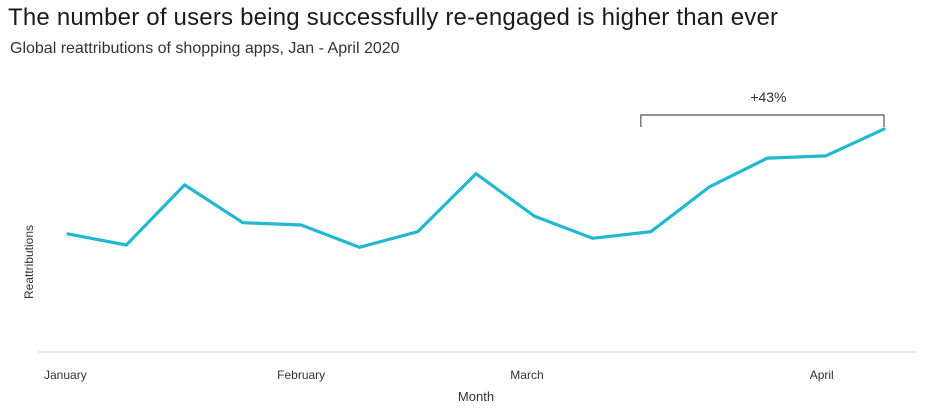 This screenshot has height=410, width=930. Describe the element at coordinates (65, 375) in the screenshot. I see `x-tick-label: January` at that location.